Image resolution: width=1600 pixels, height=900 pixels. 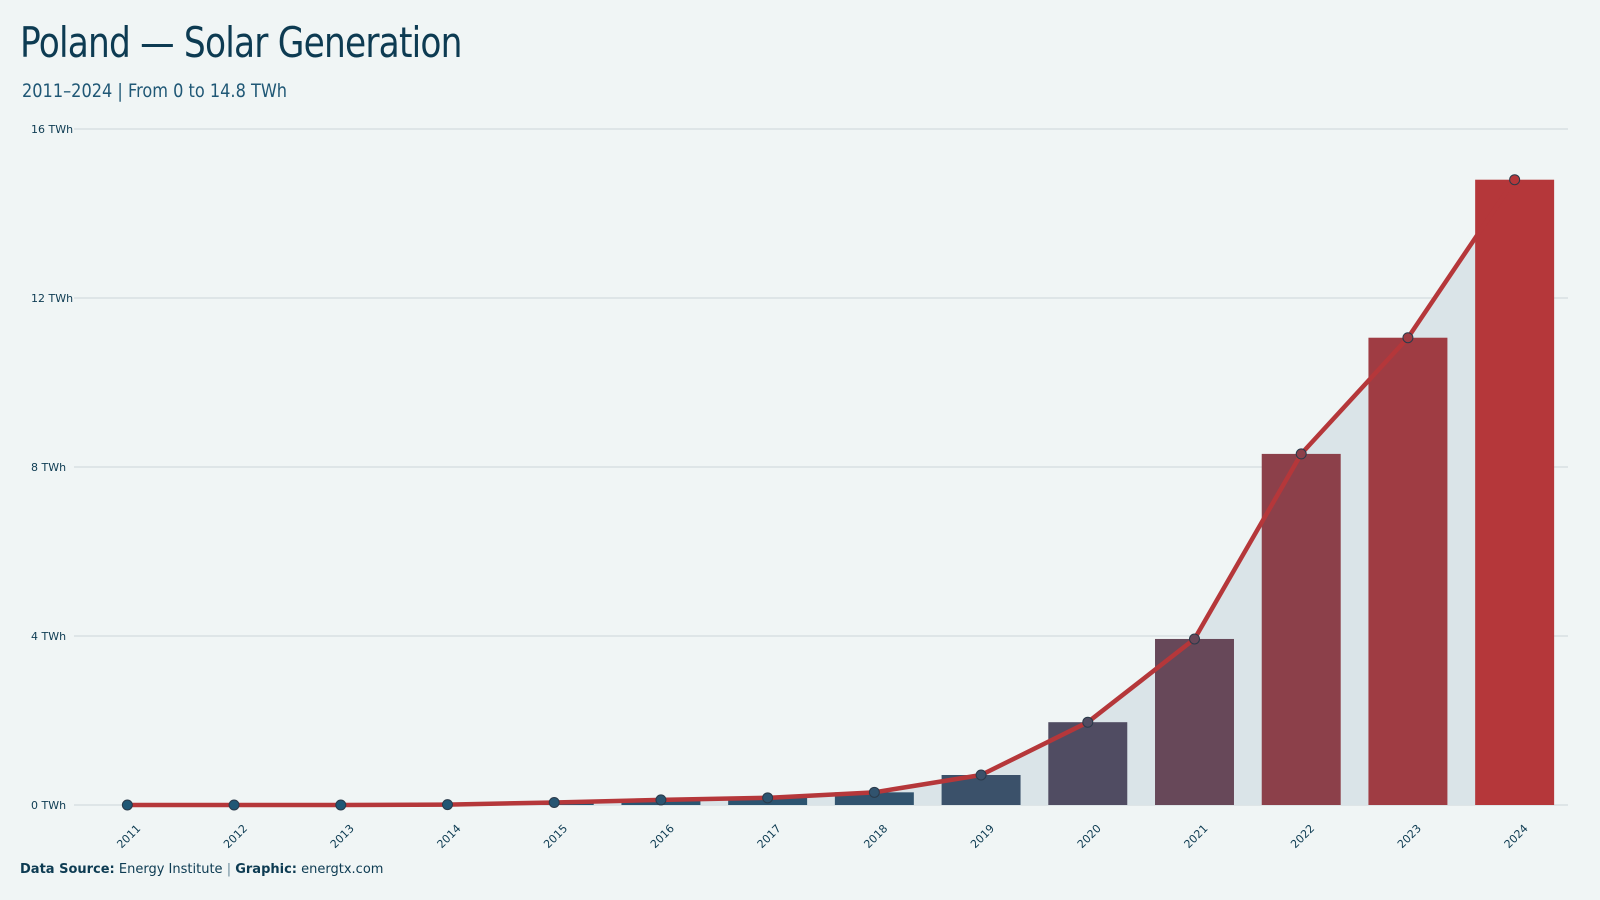 I want to click on y-tick-label: 0 TWh, so click(x=48, y=805).